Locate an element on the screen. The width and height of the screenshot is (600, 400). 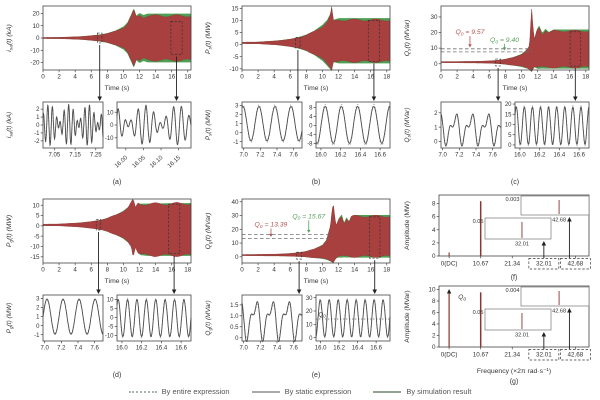
zoom-label-box is located at coordinates (544, 355).